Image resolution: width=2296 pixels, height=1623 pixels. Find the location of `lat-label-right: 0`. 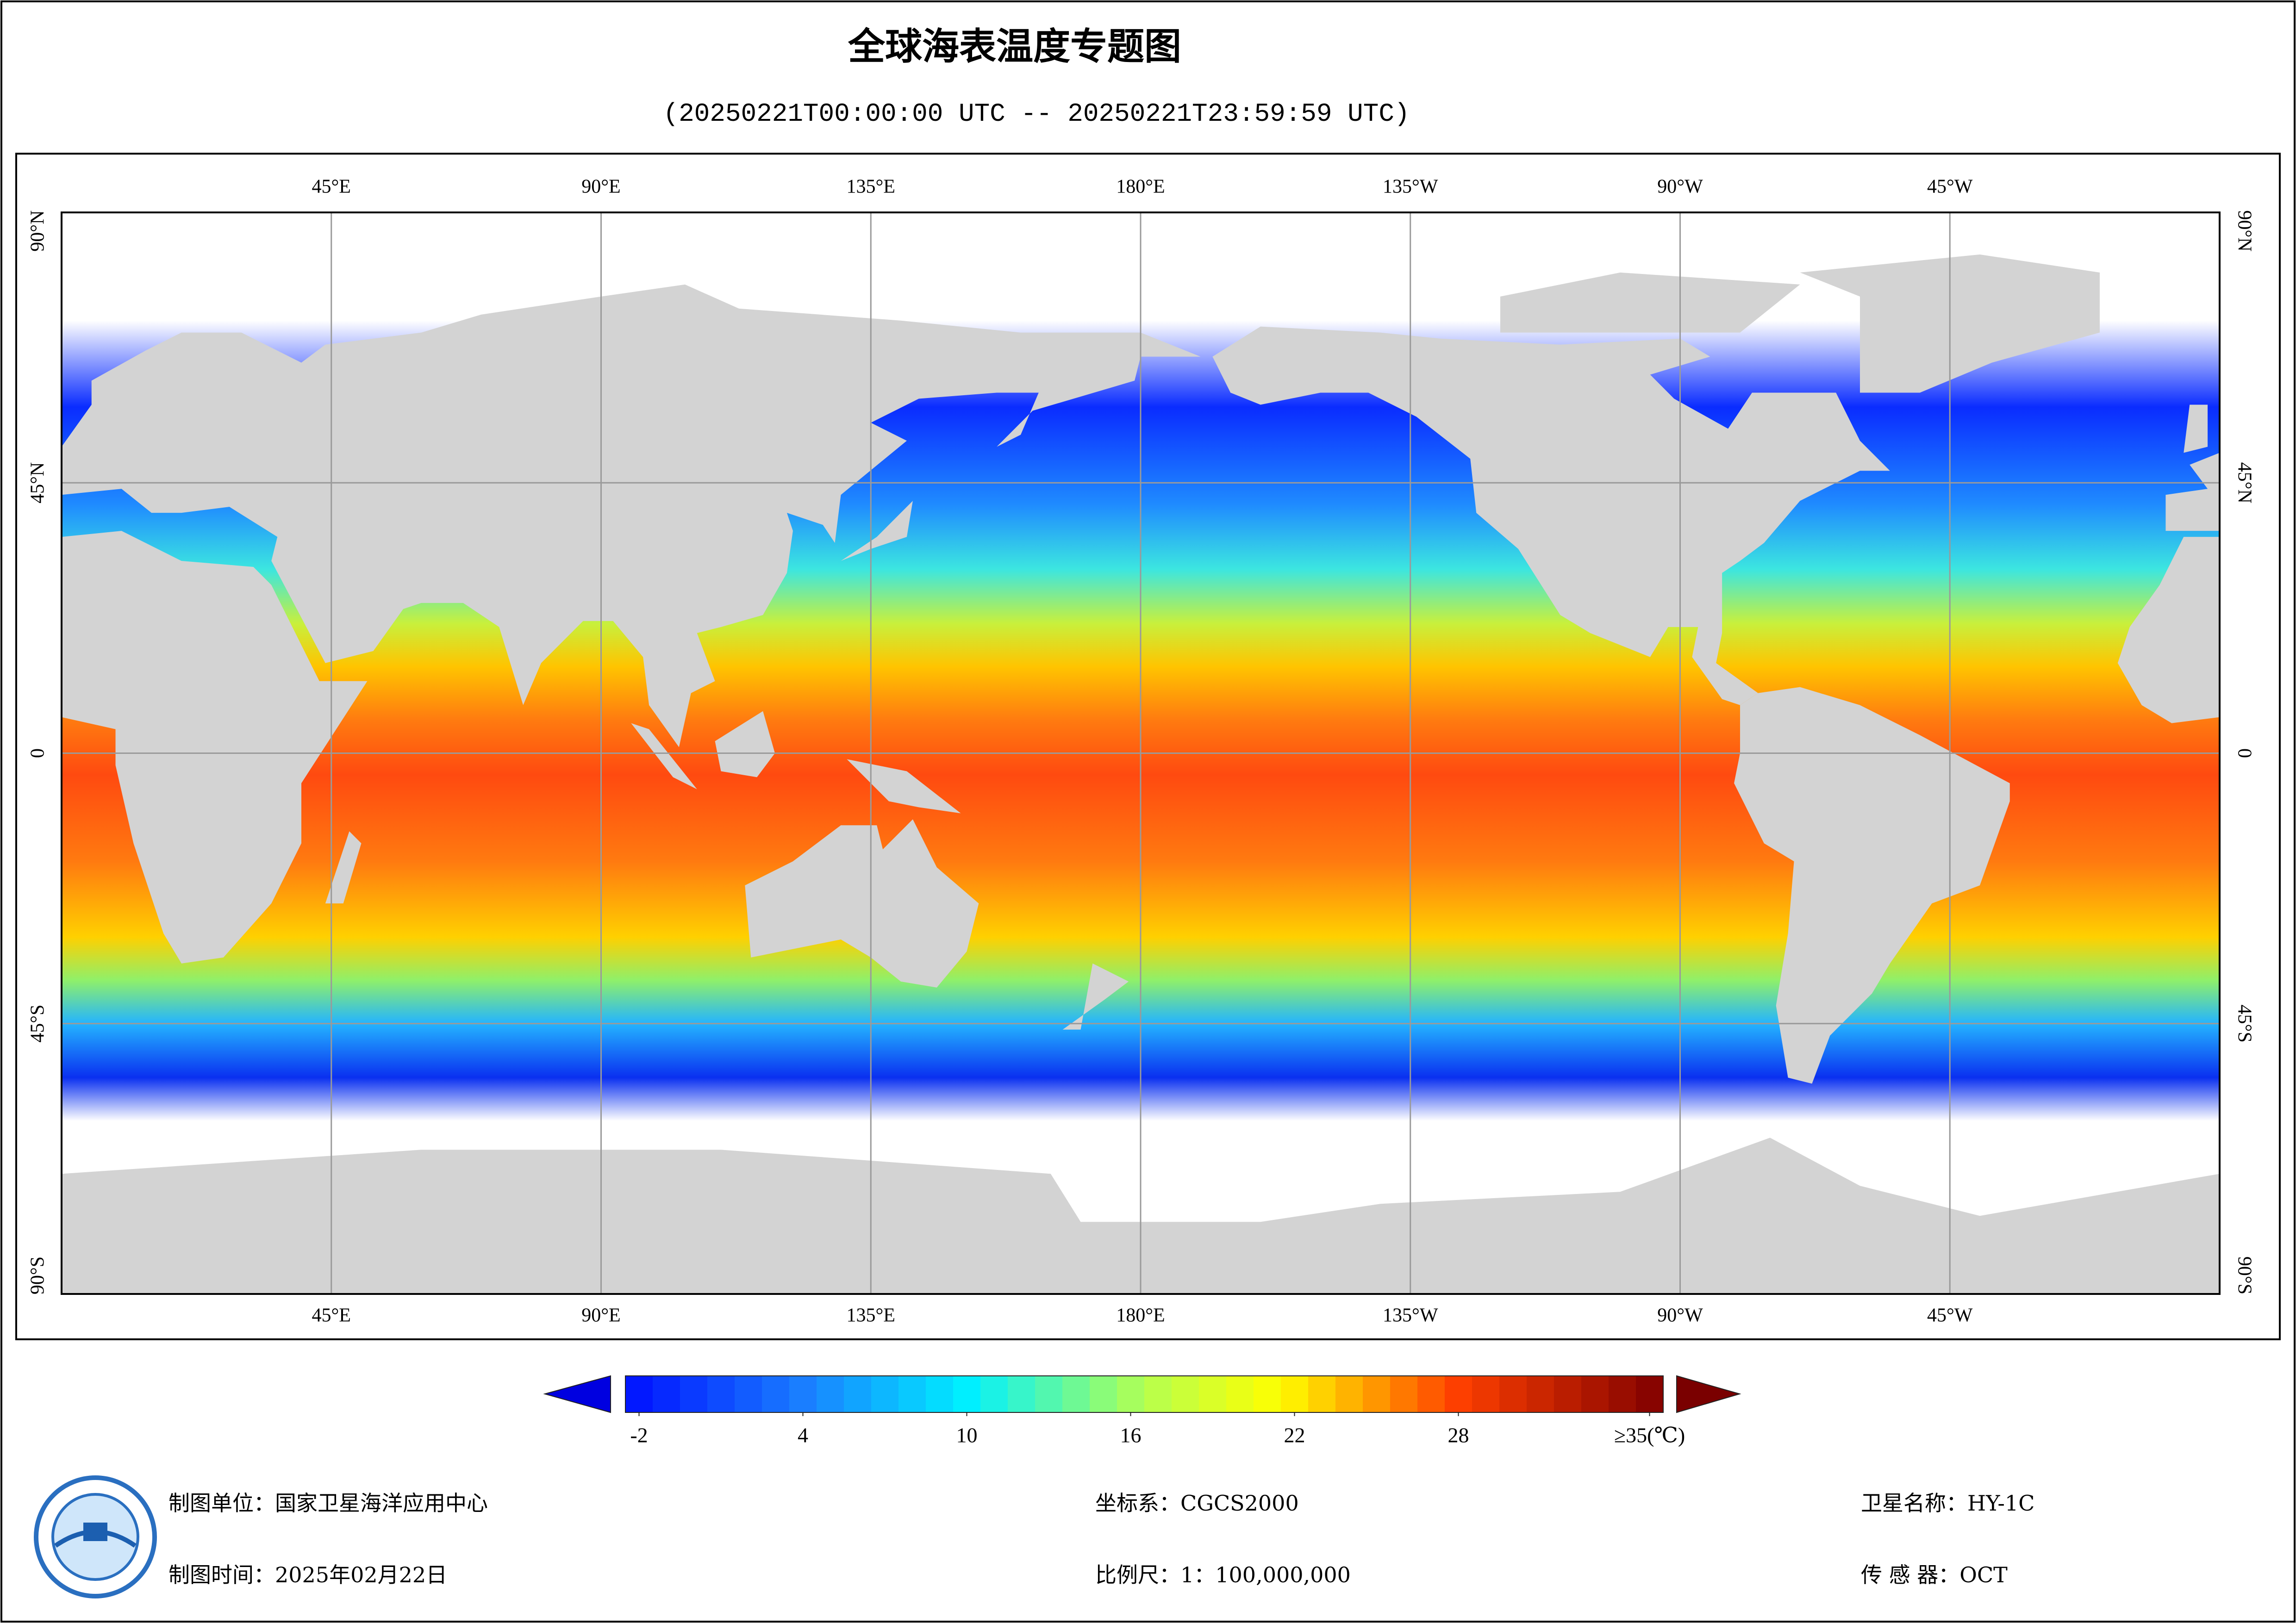

lat-label-right: 0 is located at coordinates (2244, 753).